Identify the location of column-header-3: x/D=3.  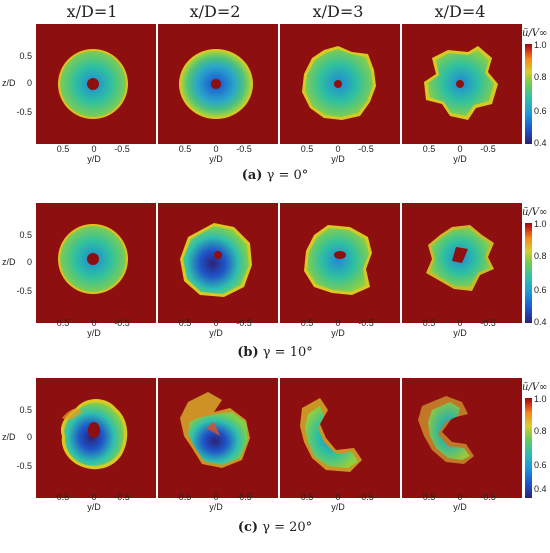
(338, 11).